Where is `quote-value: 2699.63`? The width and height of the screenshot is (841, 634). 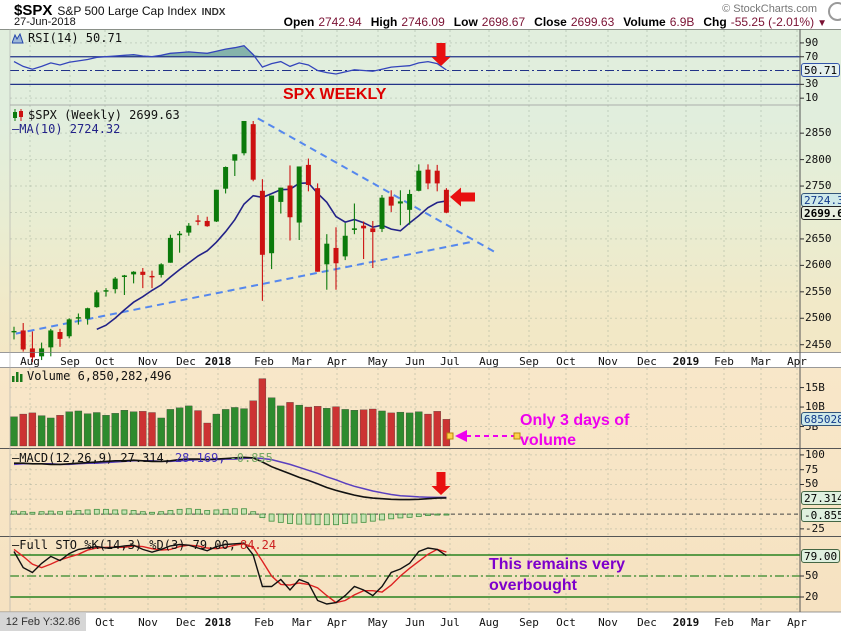
quote-value: 2699.63 is located at coordinates (592, 22).